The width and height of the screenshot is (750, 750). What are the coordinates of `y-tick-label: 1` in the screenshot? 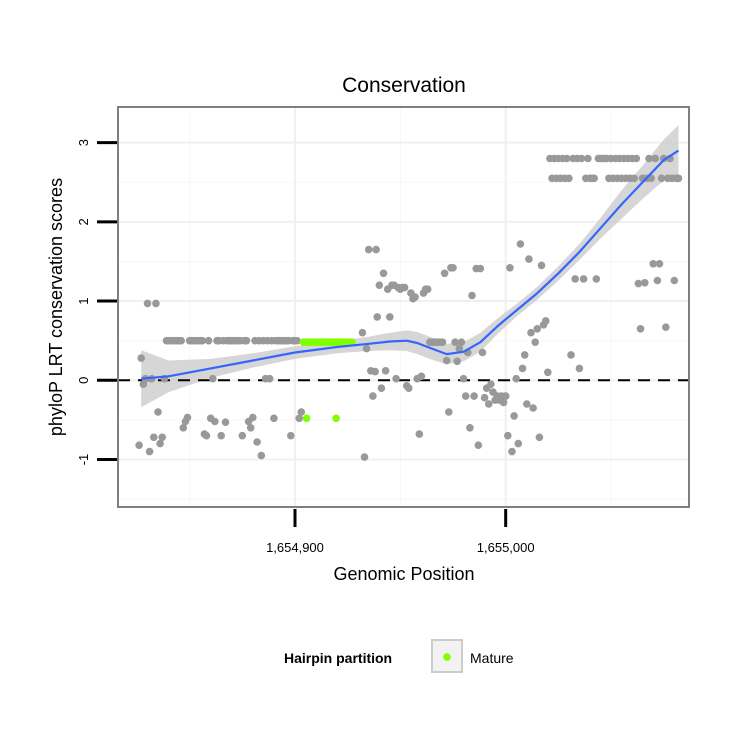 It's located at (83, 300).